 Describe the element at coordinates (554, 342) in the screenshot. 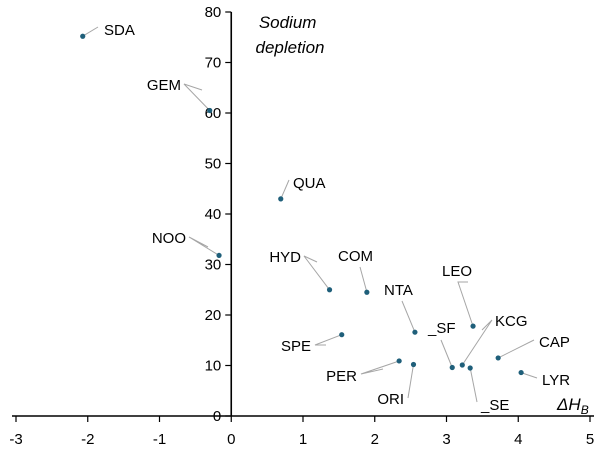

I see `point-label: CAP` at that location.